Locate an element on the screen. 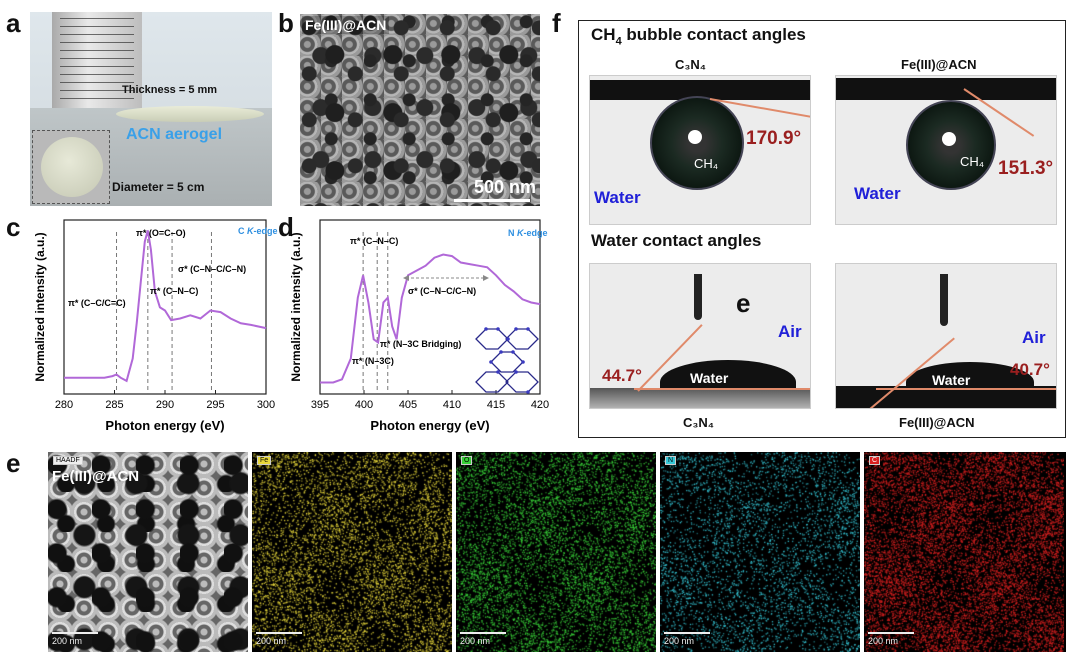  x-tick-label-1: 400 is located at coordinates (364, 405).